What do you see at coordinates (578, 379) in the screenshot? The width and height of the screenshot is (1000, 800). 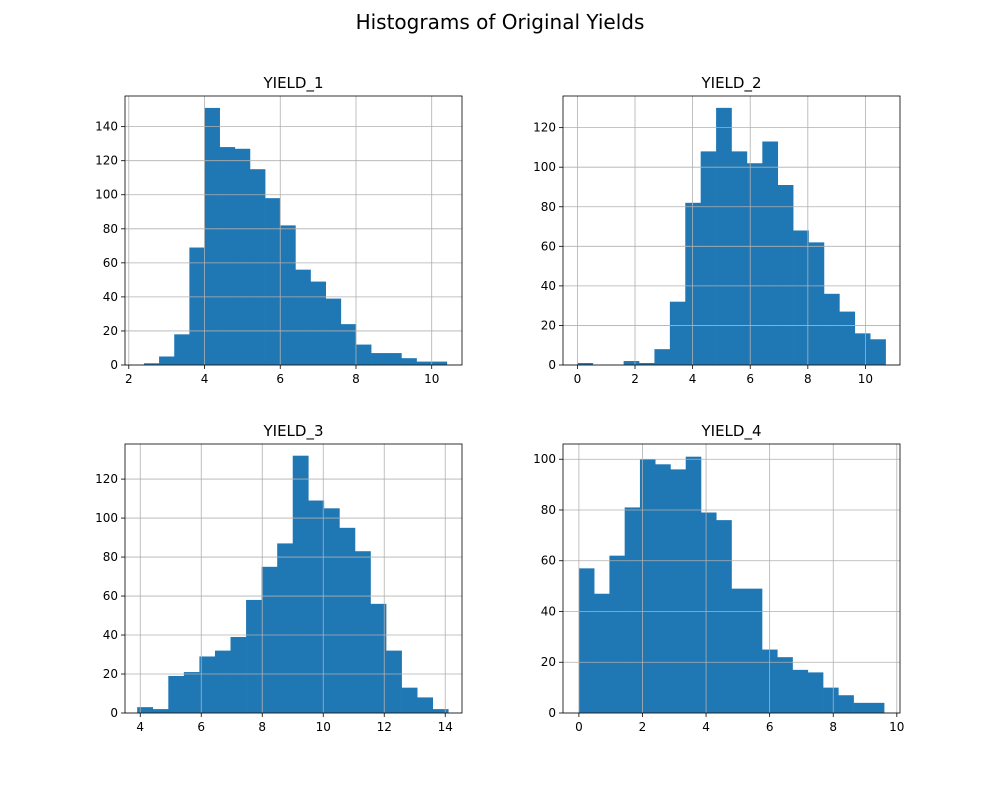 I see `x-tick-label: 0` at bounding box center [578, 379].